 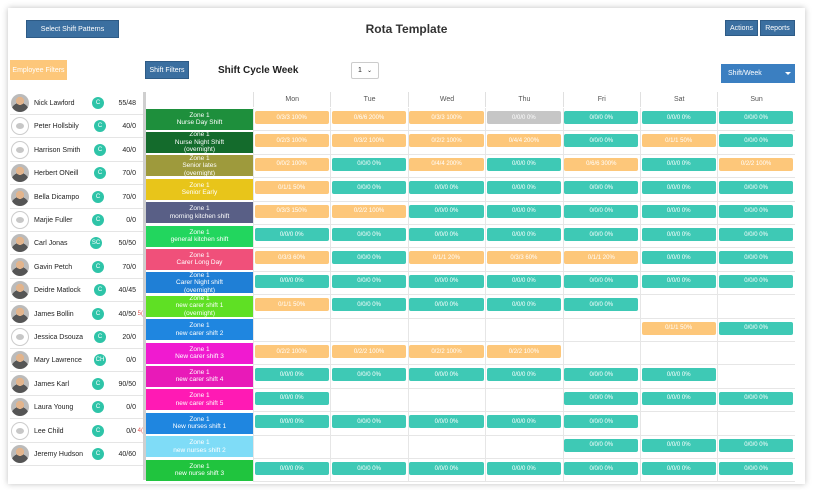 What do you see at coordinates (76, 408) in the screenshot?
I see `employee-row: Laura Young C 0/0` at bounding box center [76, 408].